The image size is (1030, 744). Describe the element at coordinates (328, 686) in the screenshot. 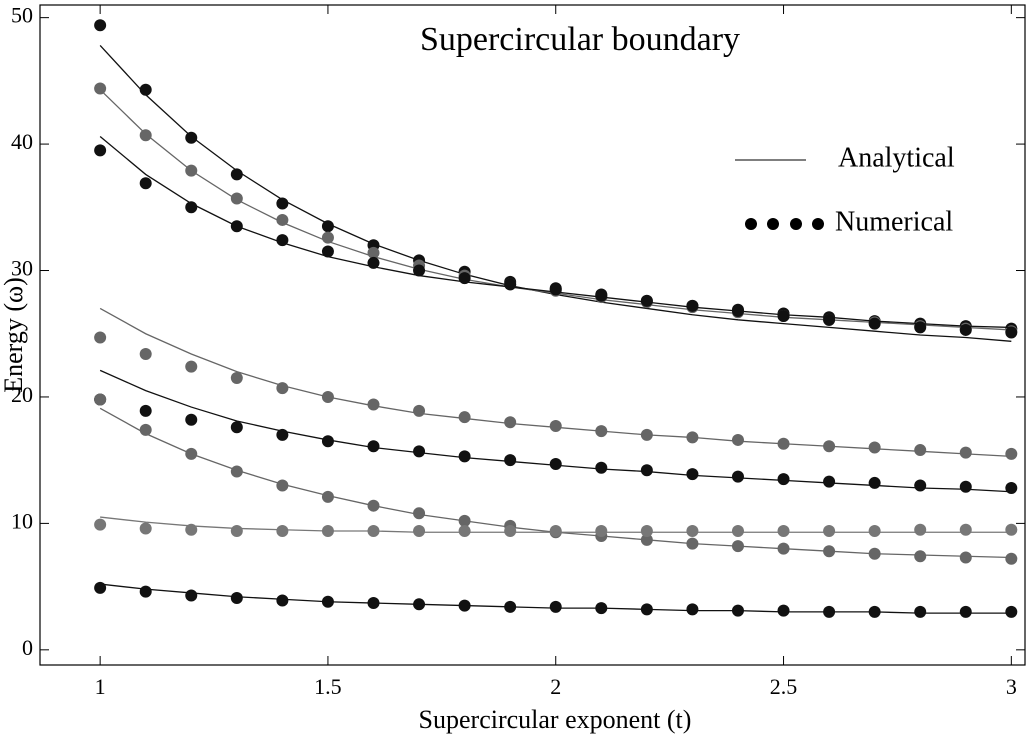

I see `x-tick-label: 1.5` at that location.